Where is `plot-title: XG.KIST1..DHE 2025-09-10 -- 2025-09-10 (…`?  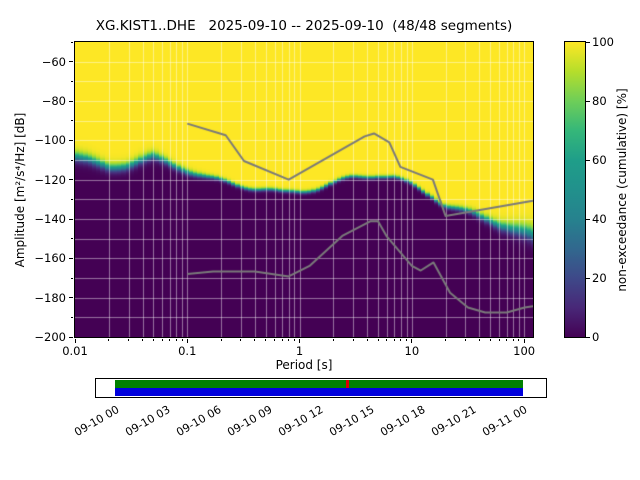 plot-title: XG.KIST1..DHE 2025-09-10 -- 2025-09-10 (… is located at coordinates (304, 26).